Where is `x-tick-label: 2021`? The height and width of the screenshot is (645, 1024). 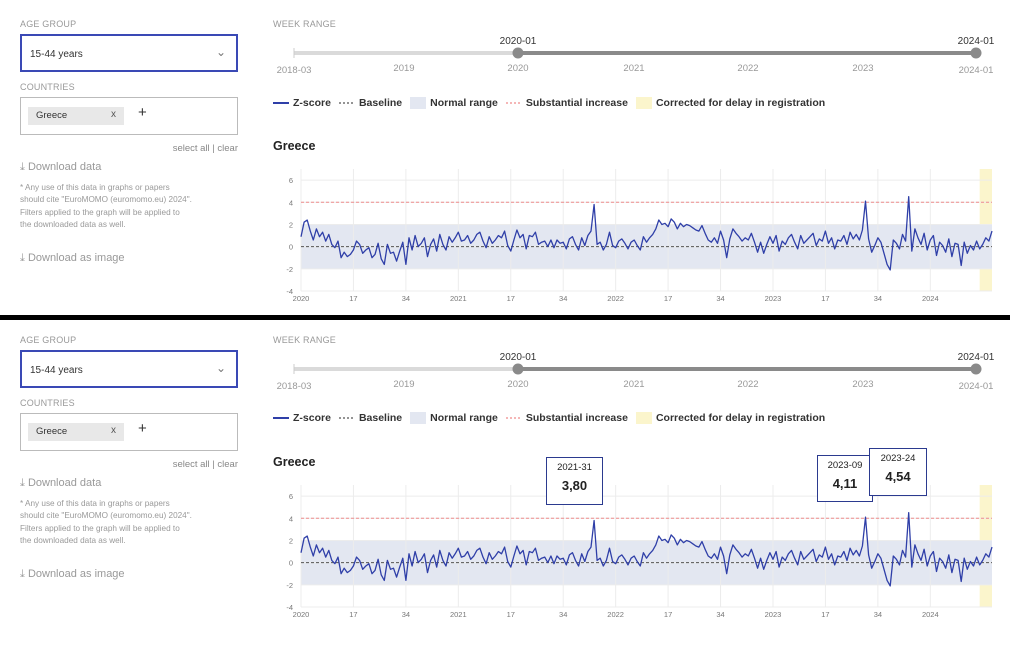 x-tick-label: 2021 is located at coordinates (458, 614).